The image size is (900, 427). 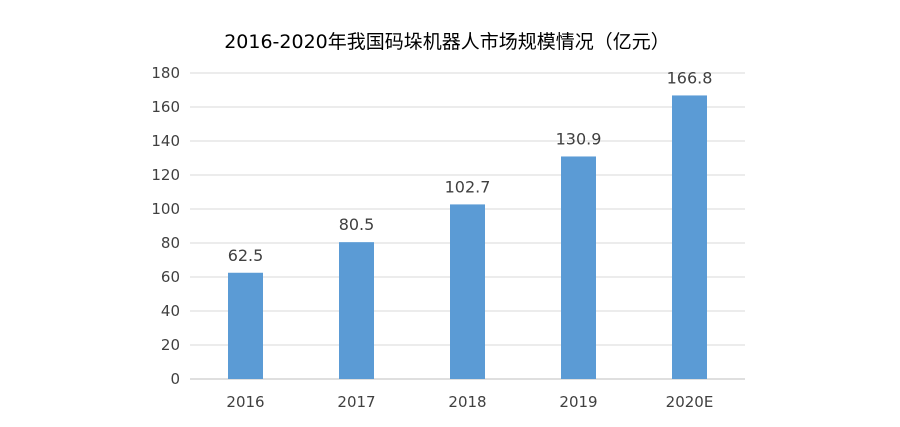 What do you see at coordinates (165, 209) in the screenshot?
I see `y-tick-label: 100` at bounding box center [165, 209].